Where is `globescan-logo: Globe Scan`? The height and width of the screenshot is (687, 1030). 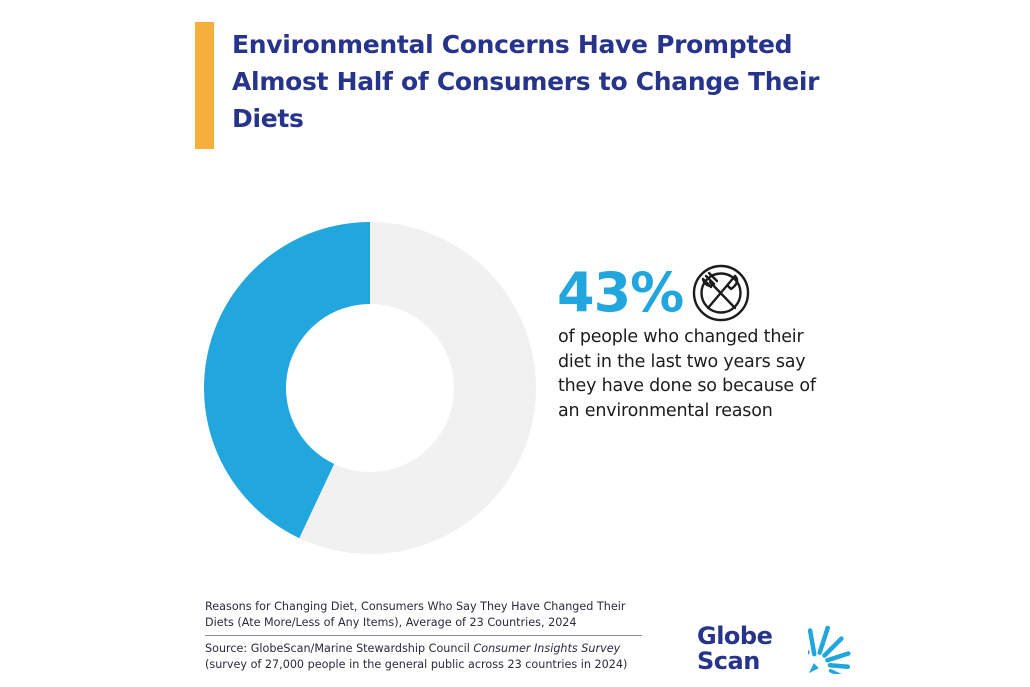 globescan-logo: Globe Scan is located at coordinates (777, 650).